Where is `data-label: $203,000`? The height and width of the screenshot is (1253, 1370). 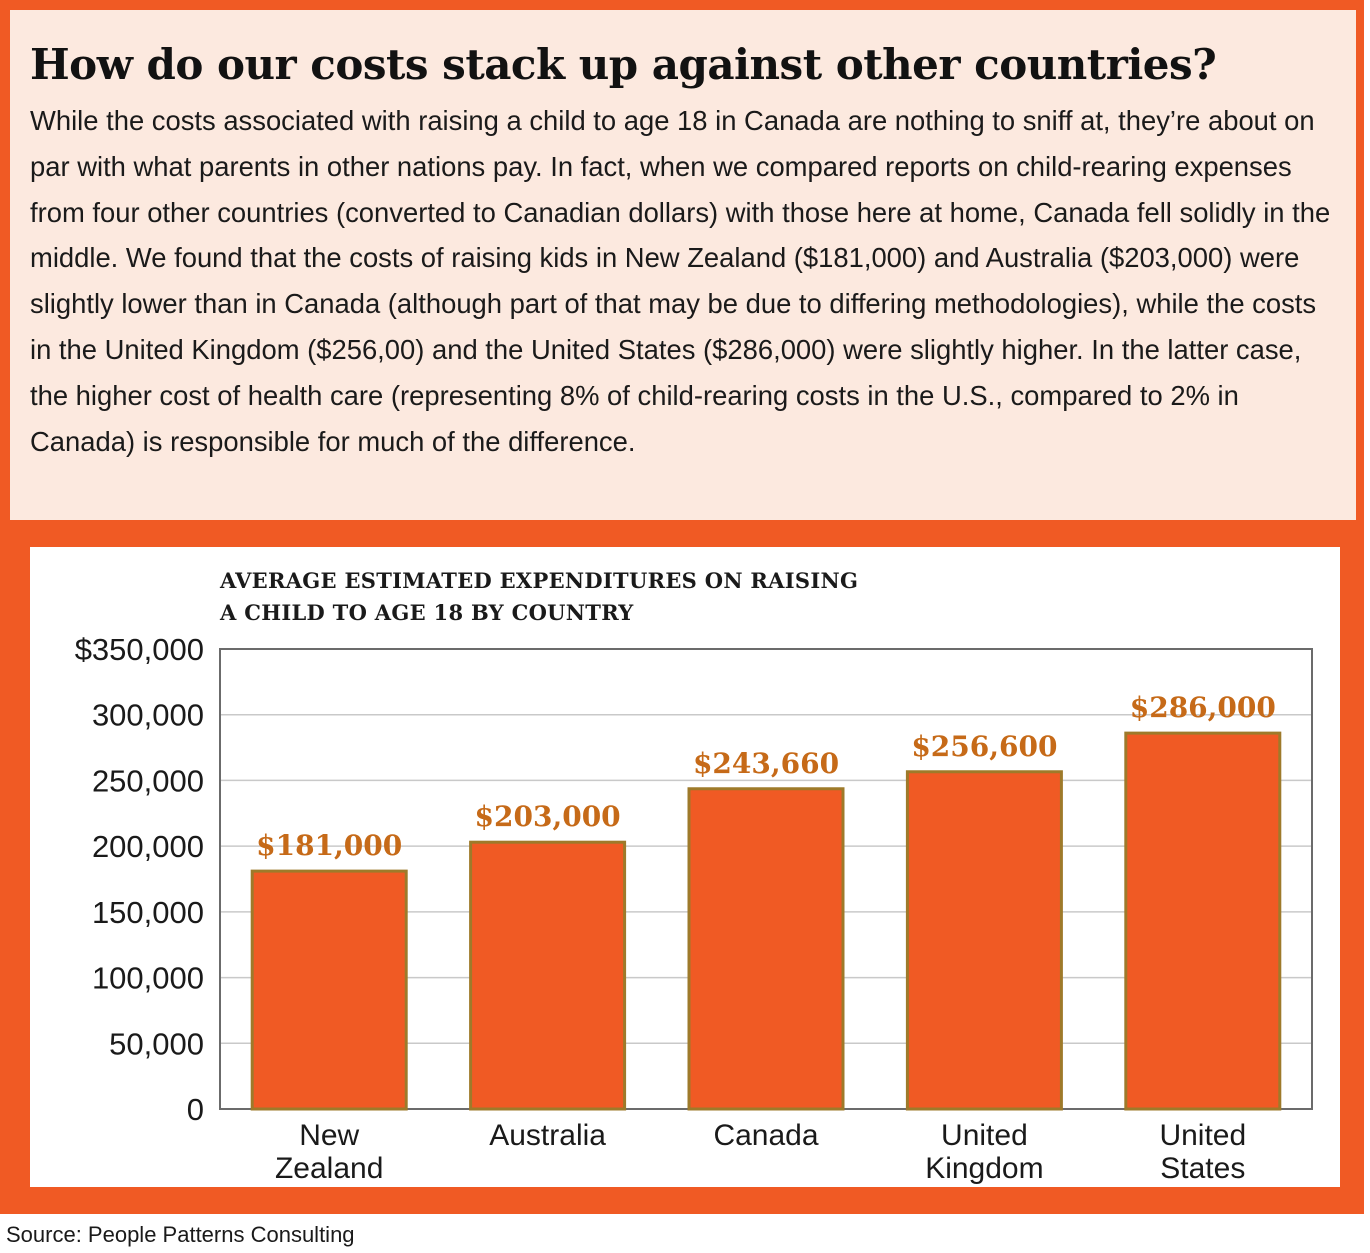
data-label: $203,000 is located at coordinates (548, 816).